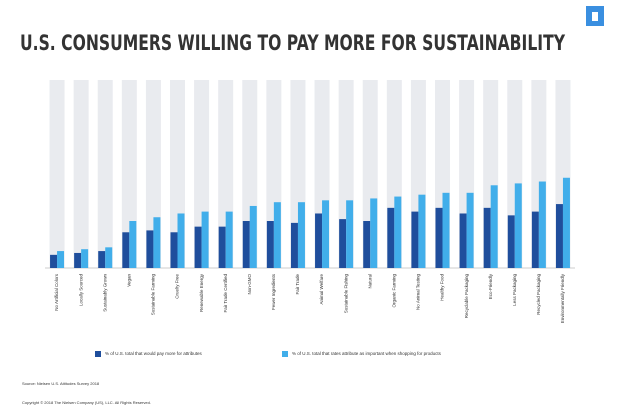 The width and height of the screenshot is (620, 415). I want to click on x-tick-label: Less Packaging, so click(514, 290).